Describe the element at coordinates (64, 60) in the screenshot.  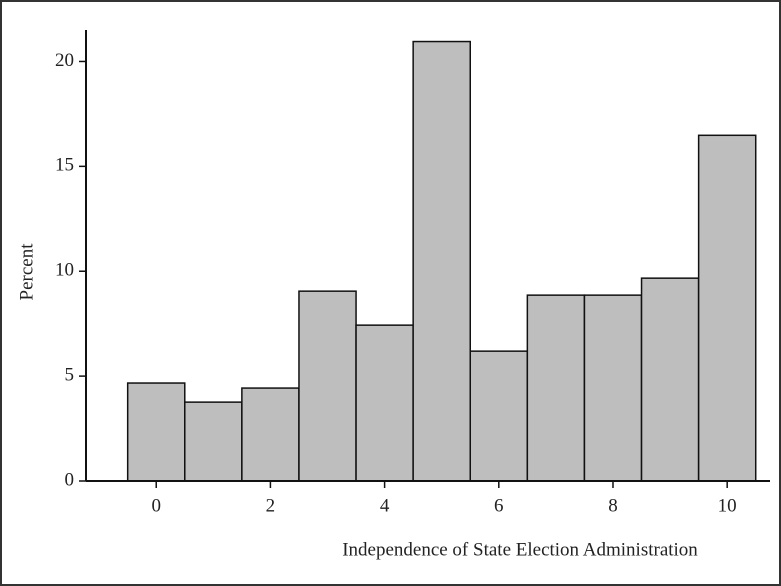
I see `y-tick-label: 20` at that location.